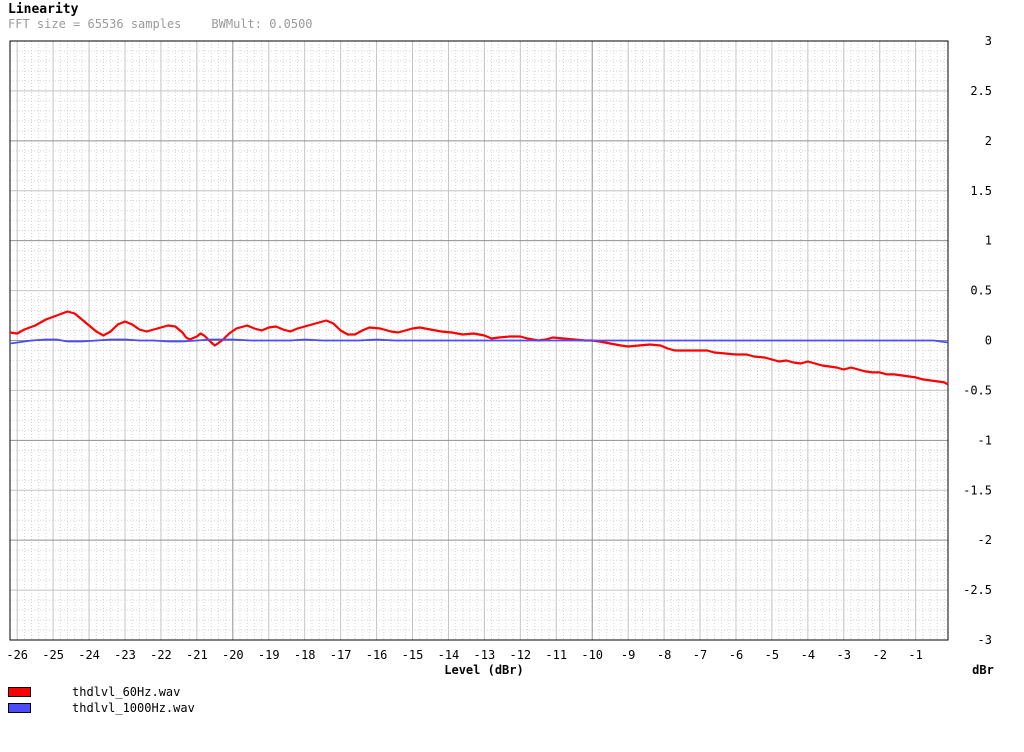 The width and height of the screenshot is (1024, 752). What do you see at coordinates (879, 655) in the screenshot?
I see `x-tick-label: -2` at bounding box center [879, 655].